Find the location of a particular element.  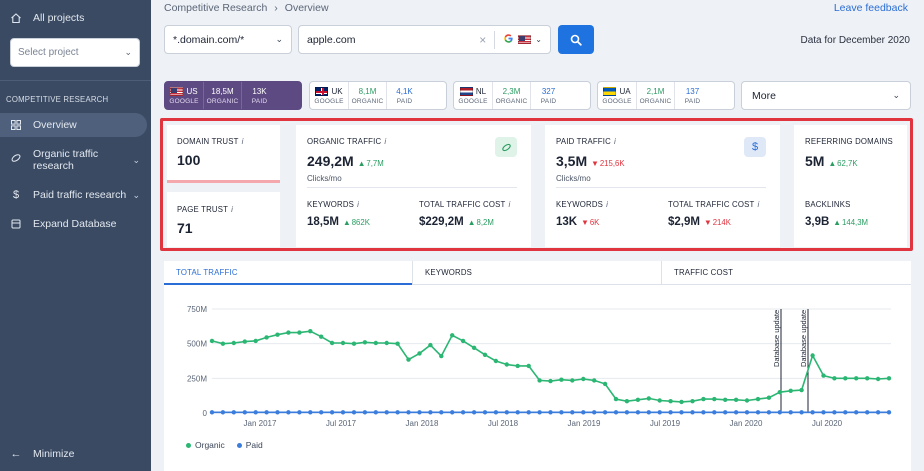

organic-cost-value: $229,2M is located at coordinates (441, 222).